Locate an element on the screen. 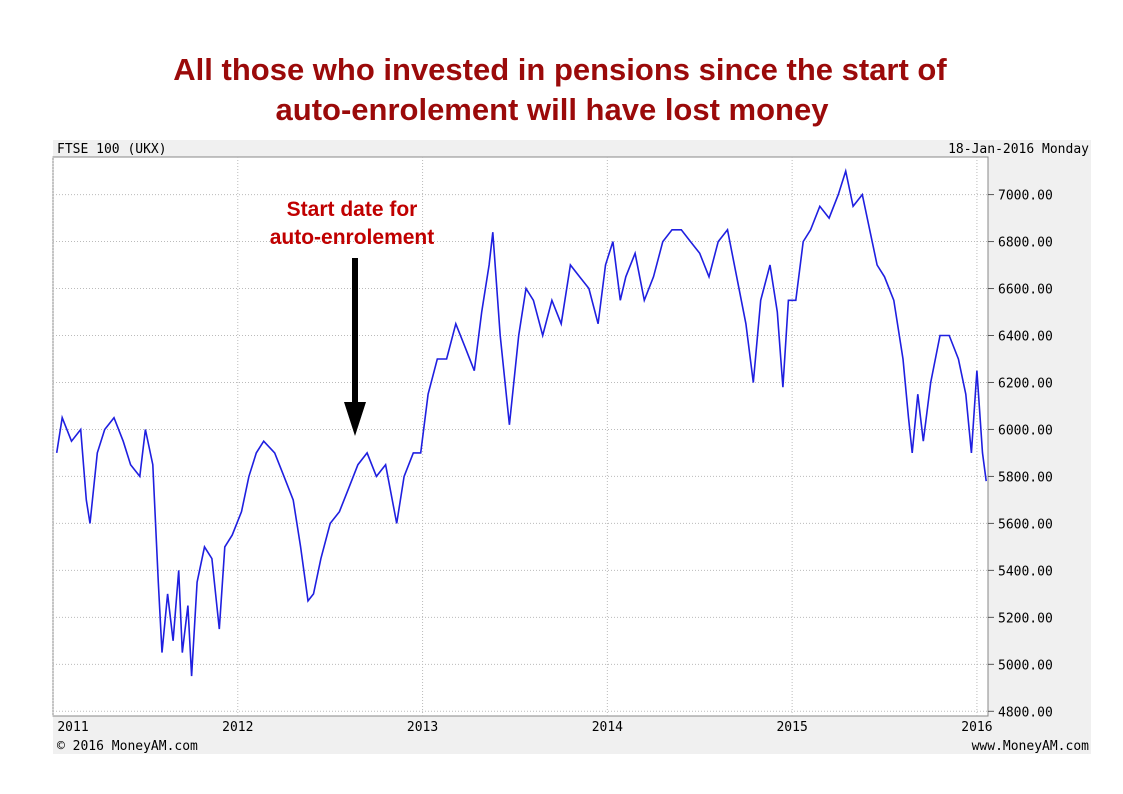 The image size is (1123, 794). date-label: 18-Jan-2016 Monday is located at coordinates (1018, 149).